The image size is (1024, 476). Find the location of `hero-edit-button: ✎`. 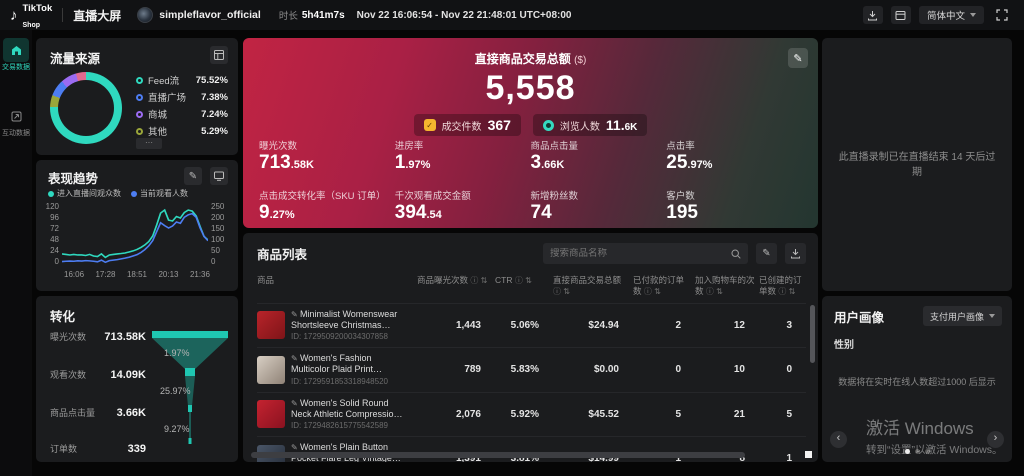

hero-edit-button: ✎ is located at coordinates (798, 58).